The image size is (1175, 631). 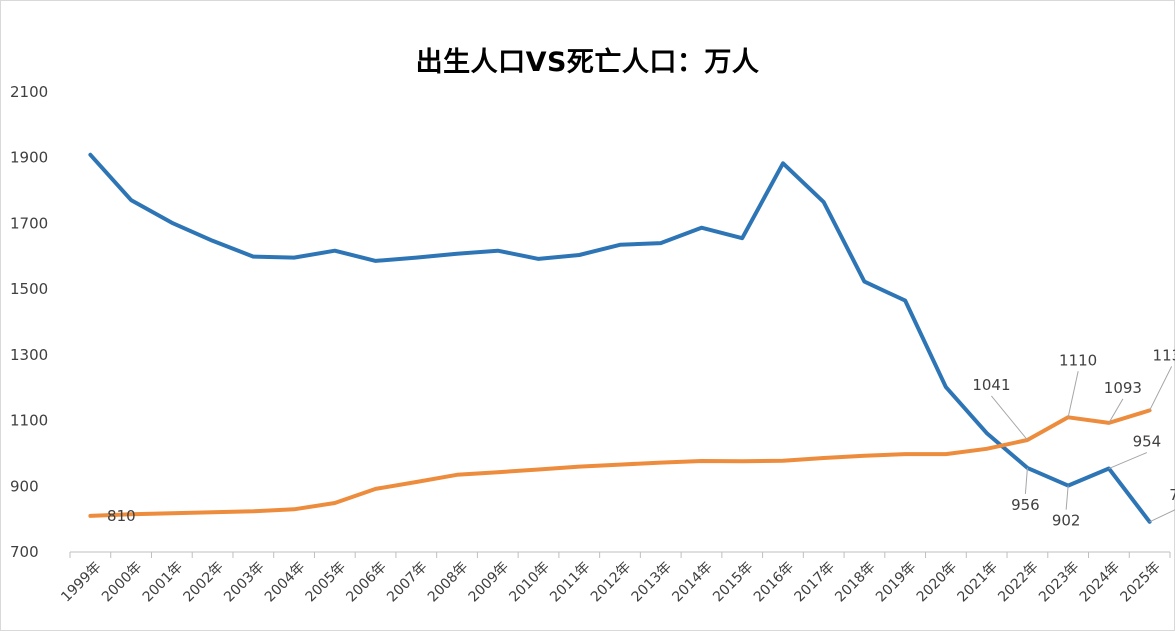 I want to click on x-tick-label: 2014年, so click(x=692, y=582).